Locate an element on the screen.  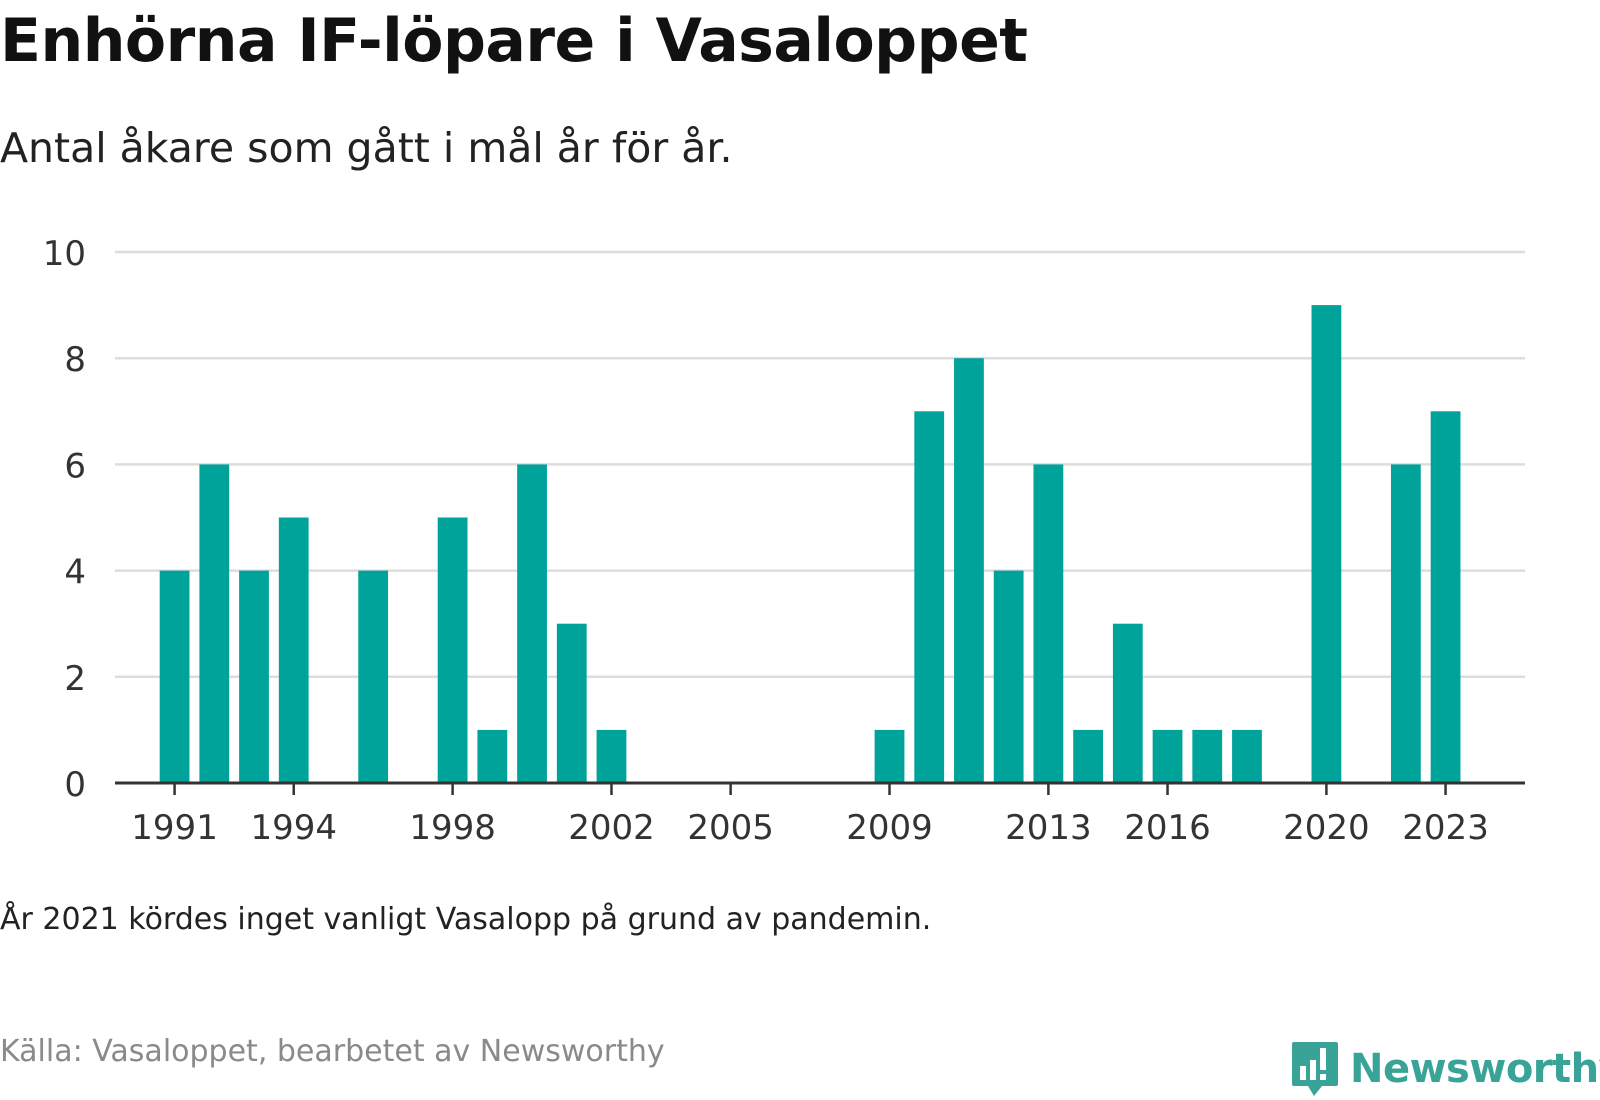
y-tick-label: 6 is located at coordinates (75, 466).